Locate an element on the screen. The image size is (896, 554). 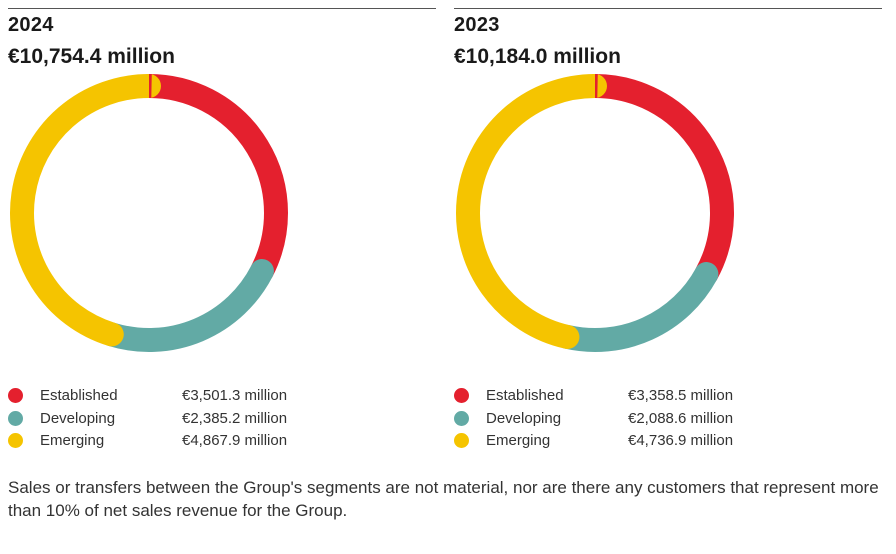
legend-item-developing: Developing €2,385.2 million is located at coordinates (158, 420).